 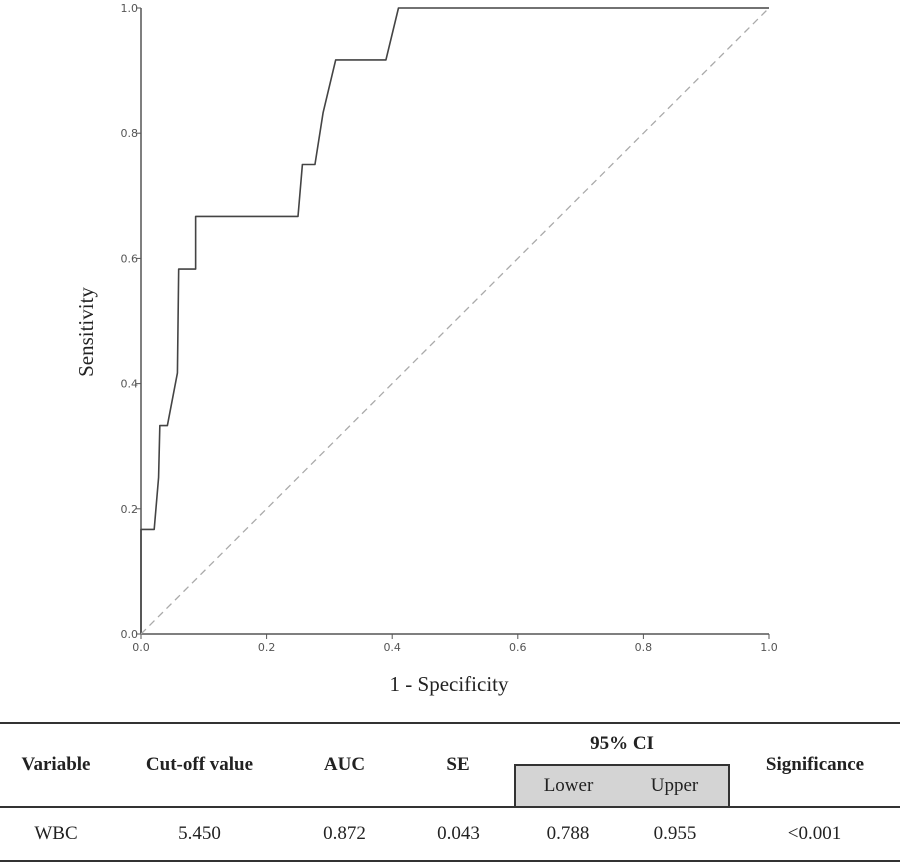 I want to click on cell-auc: 0.872, so click(x=344, y=834).